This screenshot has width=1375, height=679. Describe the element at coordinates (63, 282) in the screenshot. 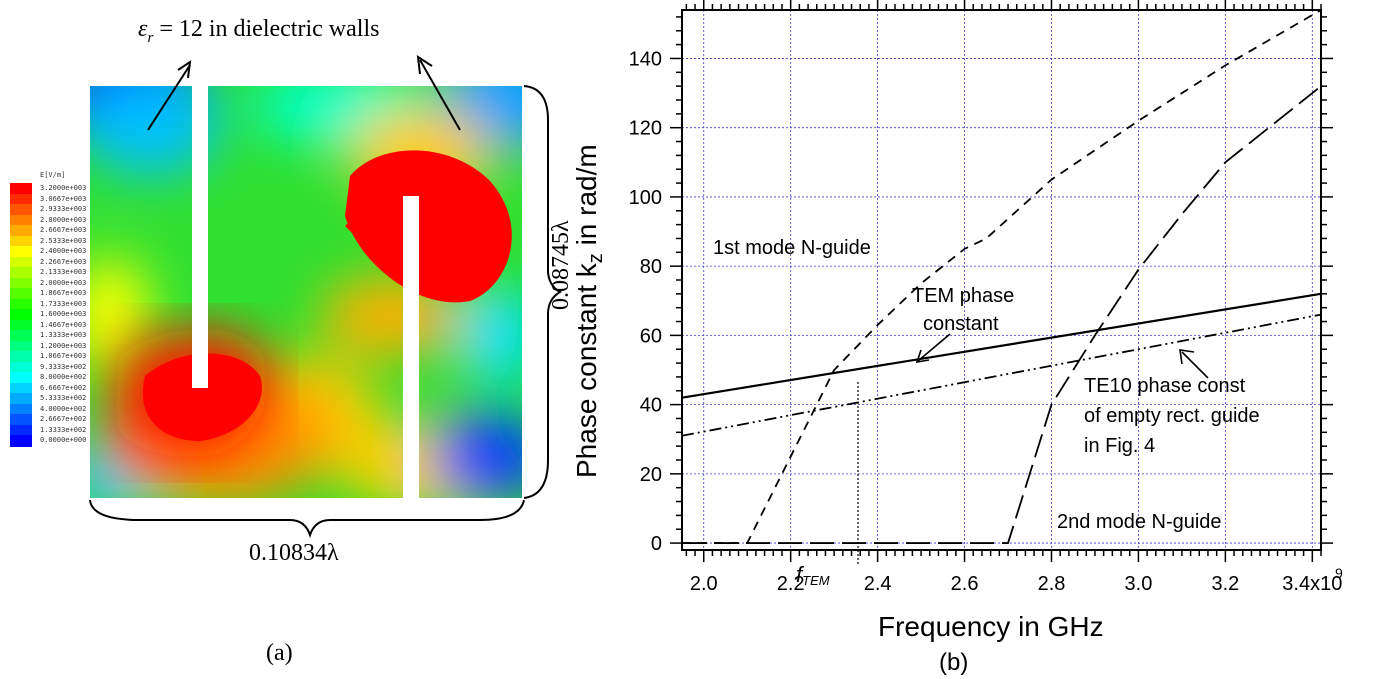

I see `colorbar-label: 2.0000e+003` at that location.